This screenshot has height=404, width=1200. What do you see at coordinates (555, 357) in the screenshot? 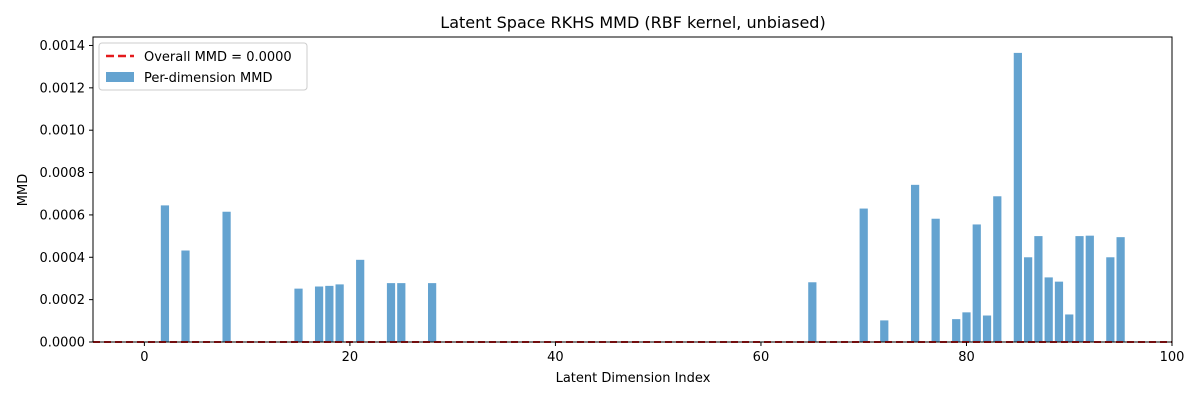
I see `x-tick-label: 40` at bounding box center [555, 357].